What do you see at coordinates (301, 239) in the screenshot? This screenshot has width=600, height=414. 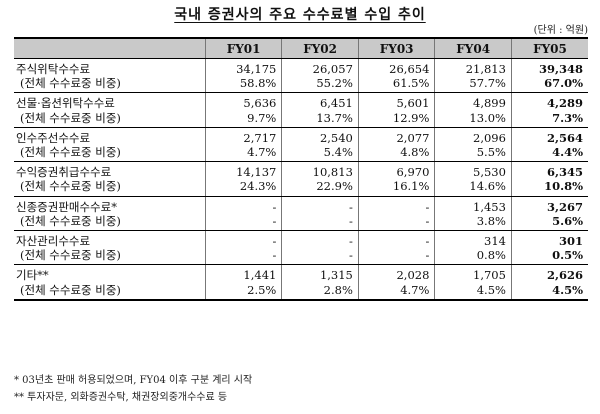 I see `fee-row: 자산관리수수료 - - -314 301` at bounding box center [301, 239].